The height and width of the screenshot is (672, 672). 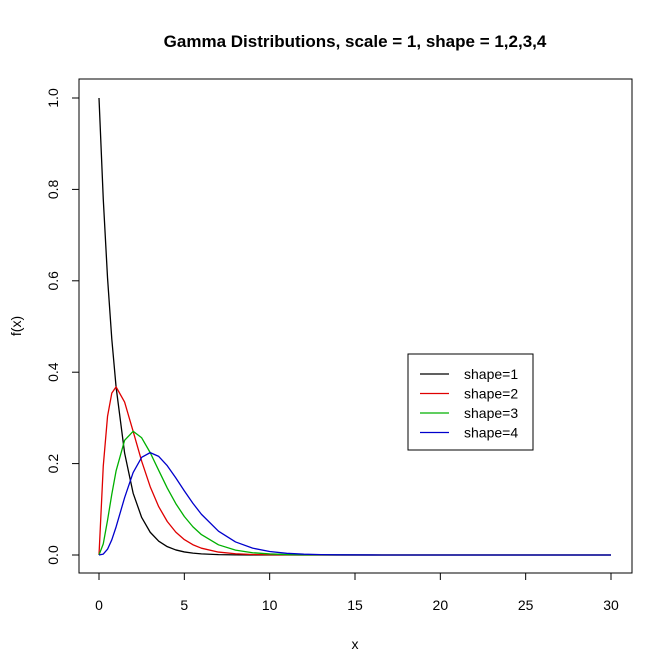 What do you see at coordinates (62, 326) in the screenshot?
I see `y-axis: 0.0 0.2 0.4 0.6 0.8 1.0` at bounding box center [62, 326].